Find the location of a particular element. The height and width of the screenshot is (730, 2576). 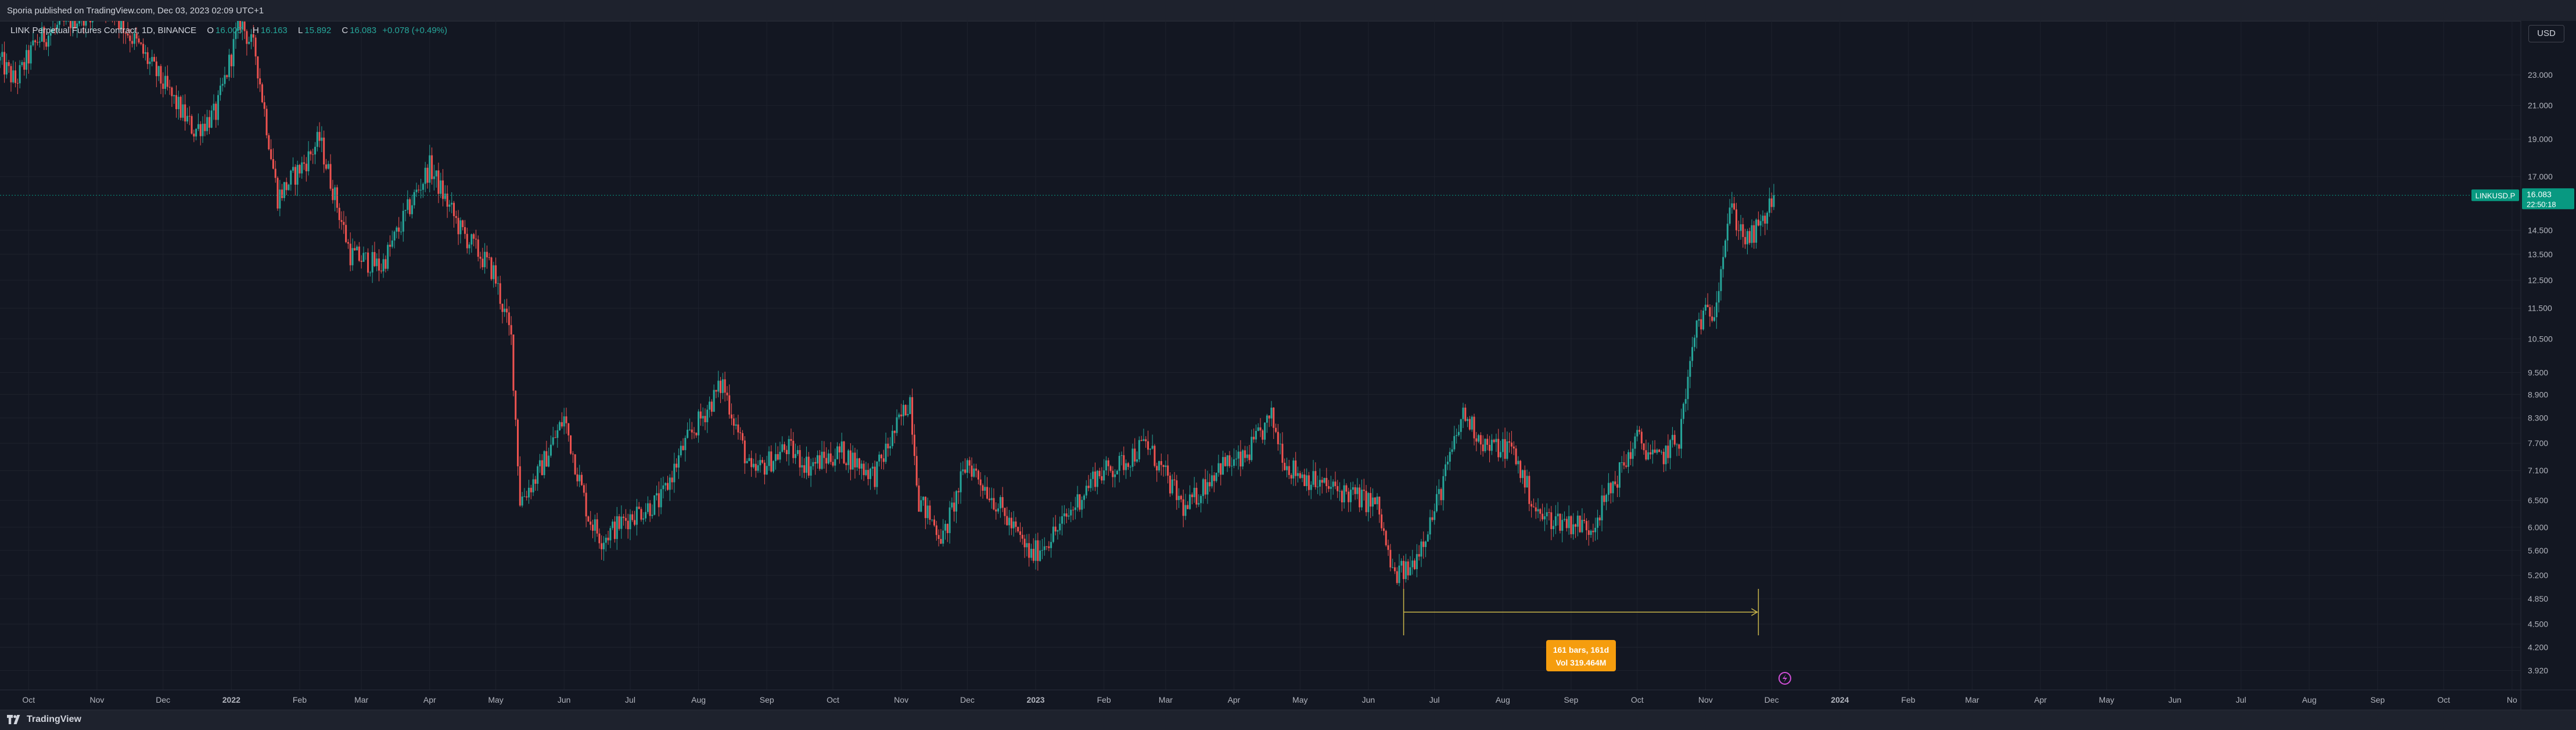

time-tick-label: Dec is located at coordinates (1772, 699).